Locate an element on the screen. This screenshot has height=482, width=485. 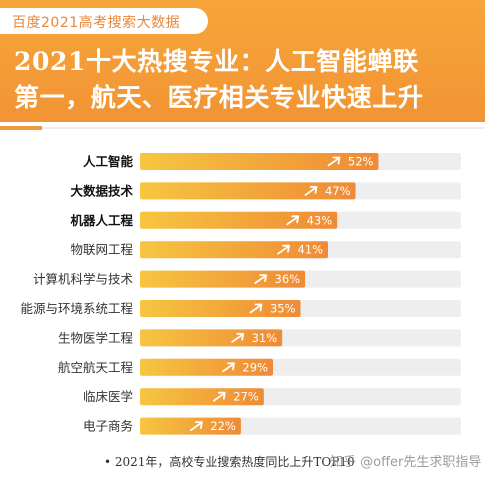
value-label: 36% is located at coordinates (288, 279).